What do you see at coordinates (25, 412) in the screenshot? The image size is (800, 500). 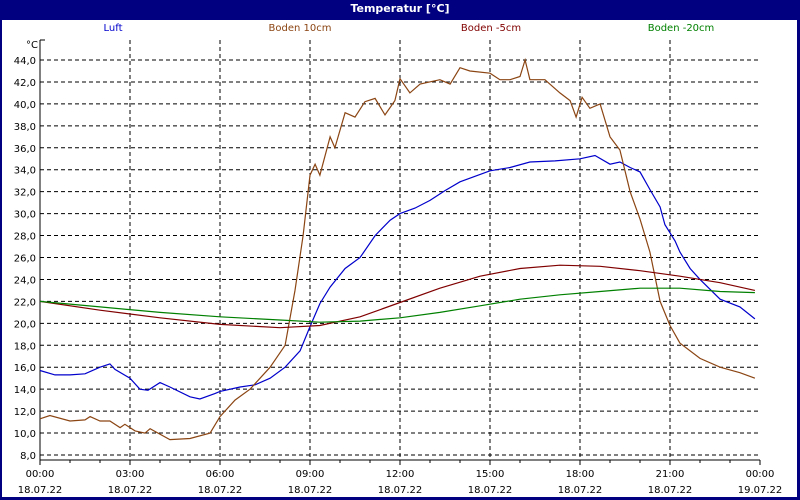 I see `y-tick-label: 12,0` at bounding box center [25, 412].